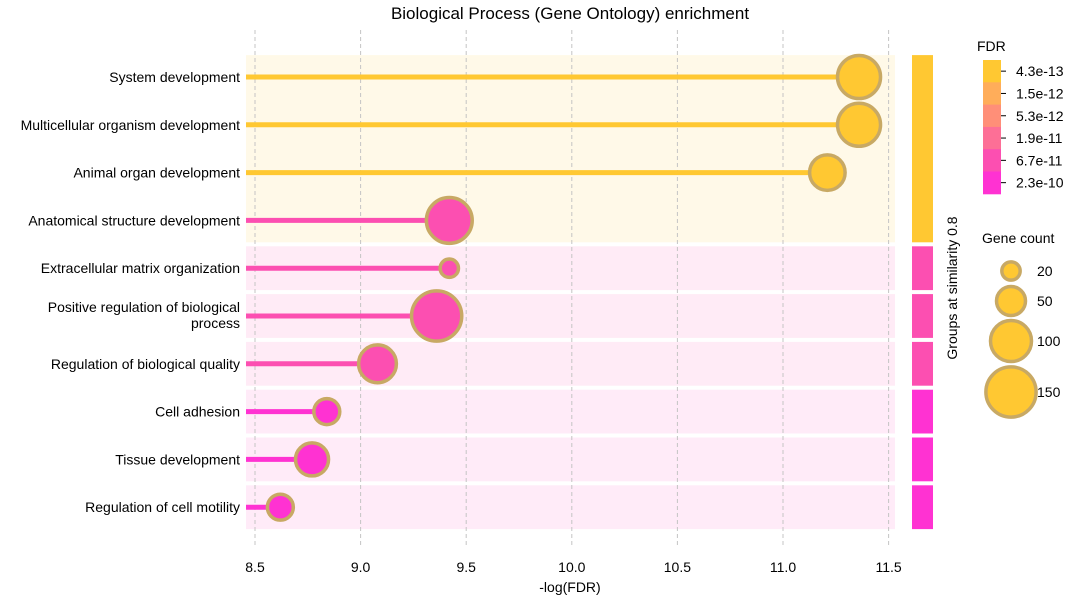 The height and width of the screenshot is (605, 1080). What do you see at coordinates (1039, 138) in the screenshot?
I see `fdr-tick-label: 1.9e-11` at bounding box center [1039, 138].